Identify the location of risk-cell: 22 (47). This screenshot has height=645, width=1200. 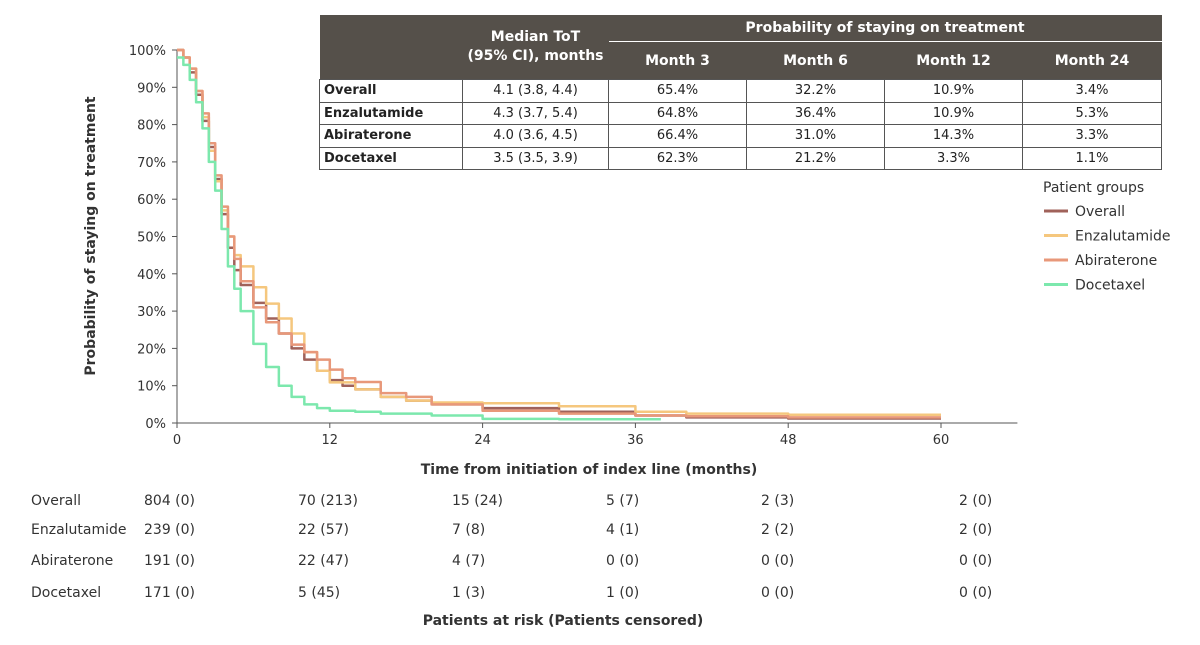
(324, 561).